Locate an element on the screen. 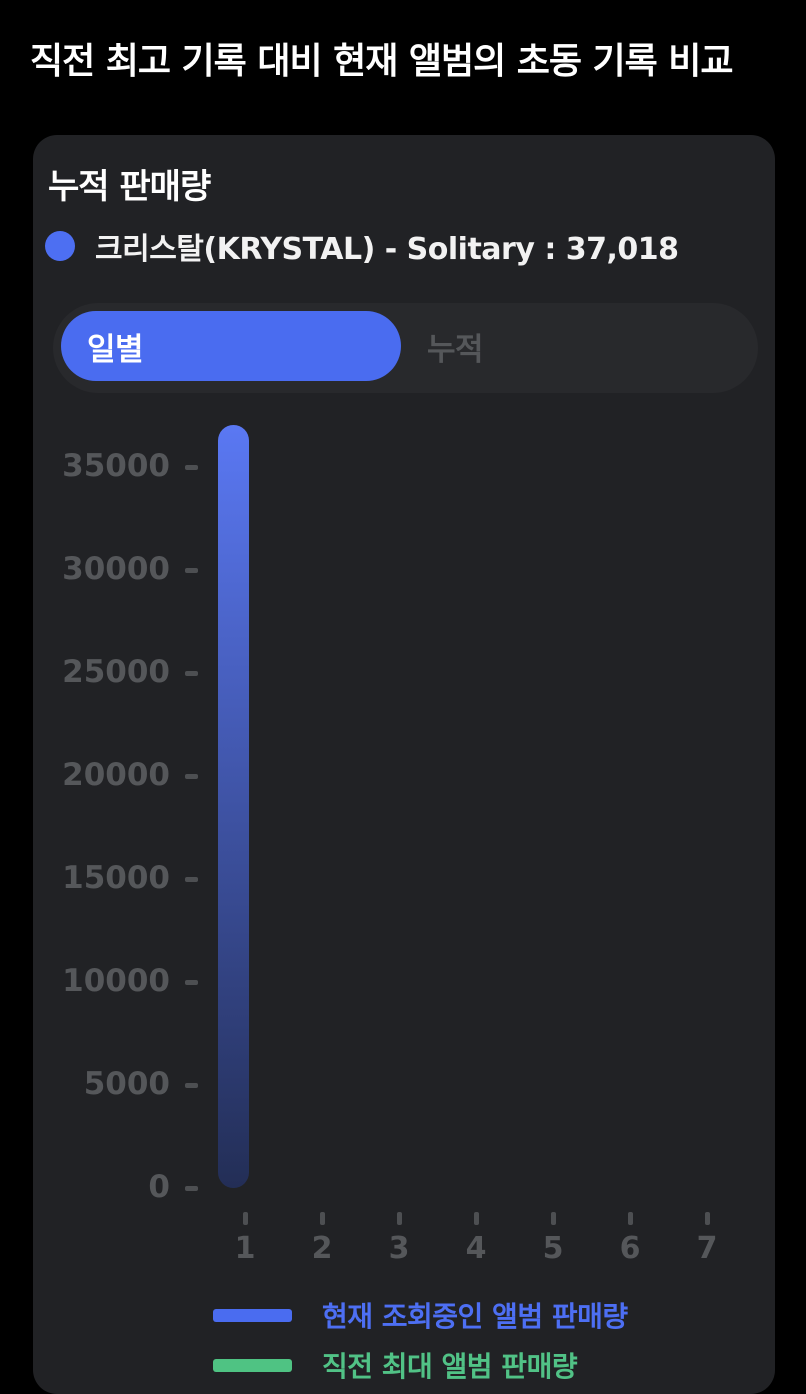 The image size is (806, 1394). series-label: 크리스탈(KRYSTAL) - Solitary : 37,018 is located at coordinates (387, 249).